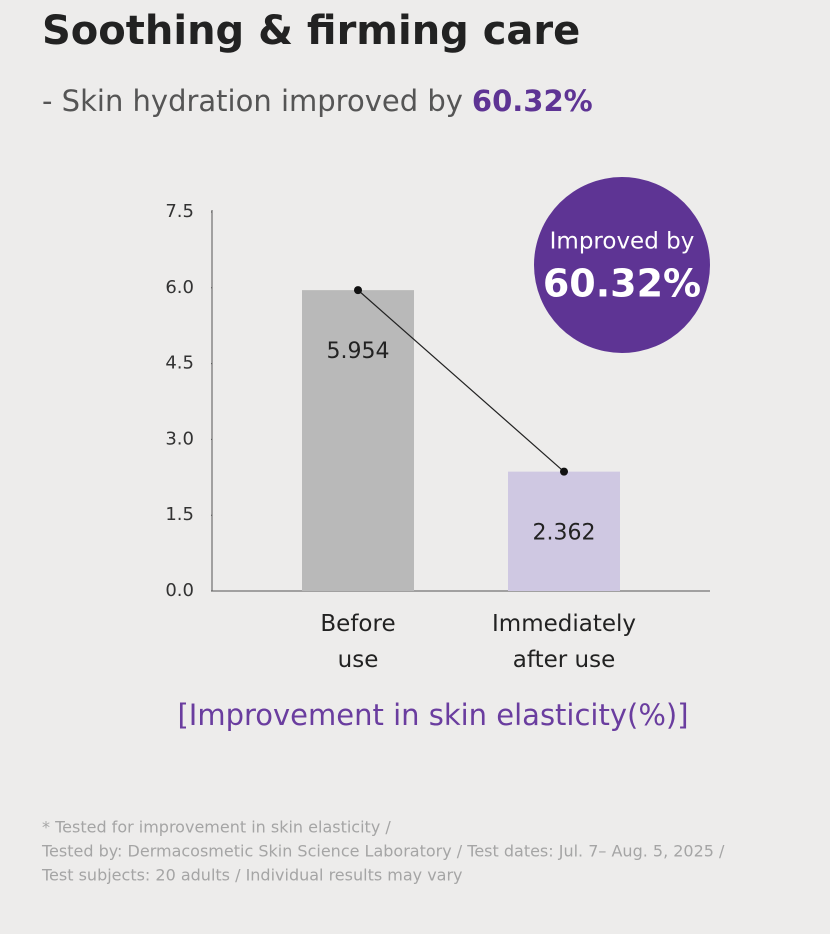 The width and height of the screenshot is (830, 934). I want to click on title: Soothing & firming care, so click(311, 31).